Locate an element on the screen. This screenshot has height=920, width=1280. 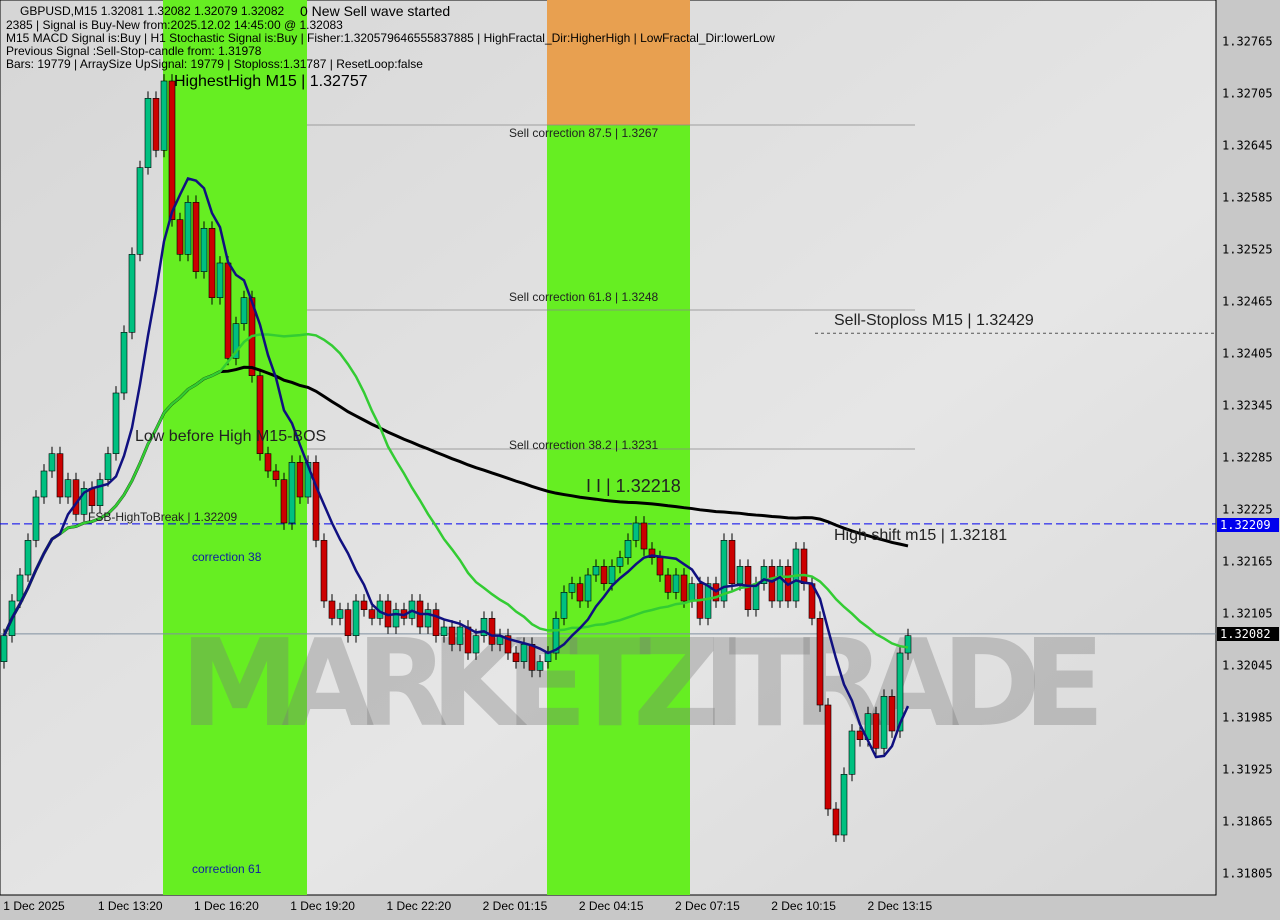
sell-stoploss-label: Sell-Stoploss M15 | 1.32429 is located at coordinates (934, 320).